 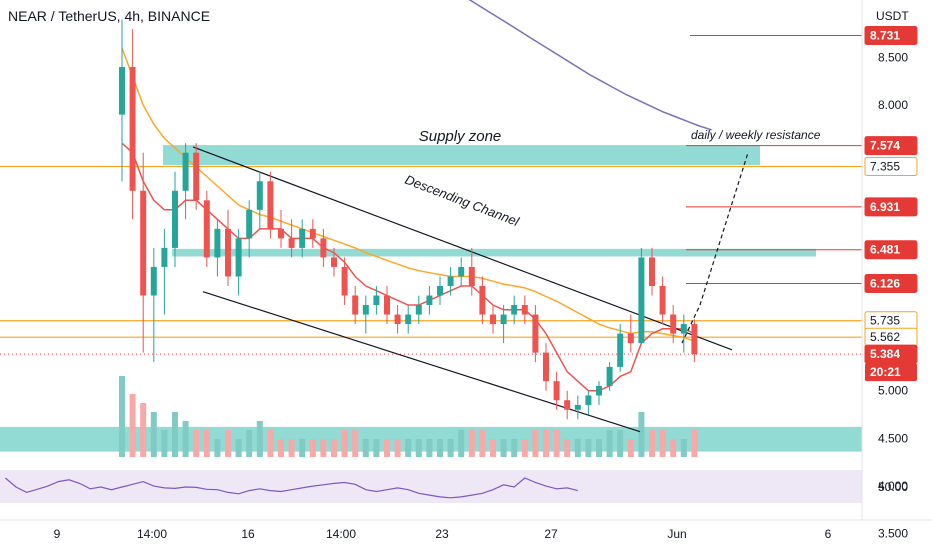 I want to click on y-tick-label: 5.000, so click(x=893, y=391).